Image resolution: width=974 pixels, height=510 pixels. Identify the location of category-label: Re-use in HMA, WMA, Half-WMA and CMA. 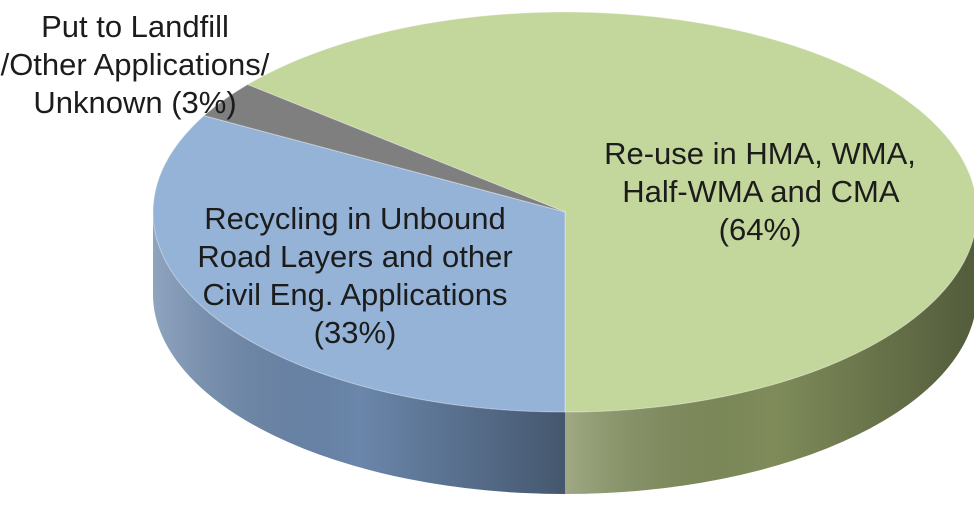
(760, 172).